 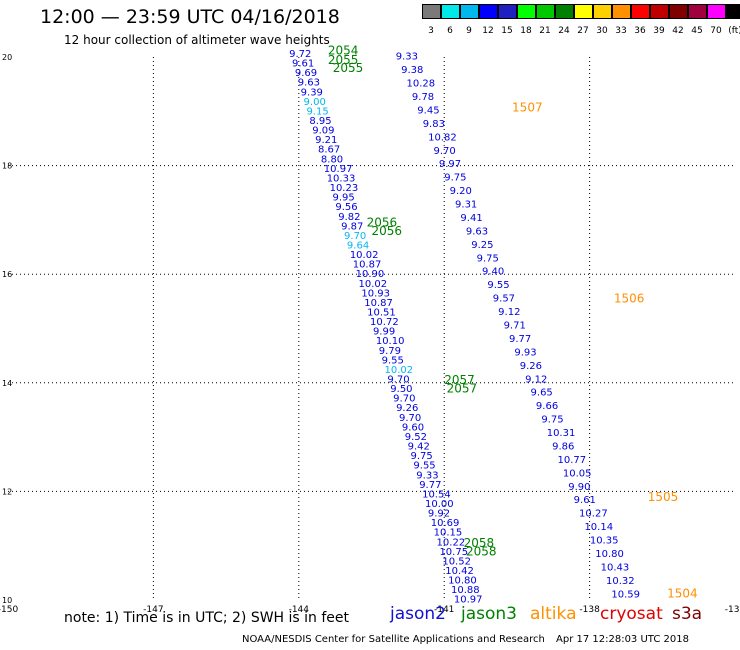 I want to click on x-tick-label: -141, so click(x=444, y=610).